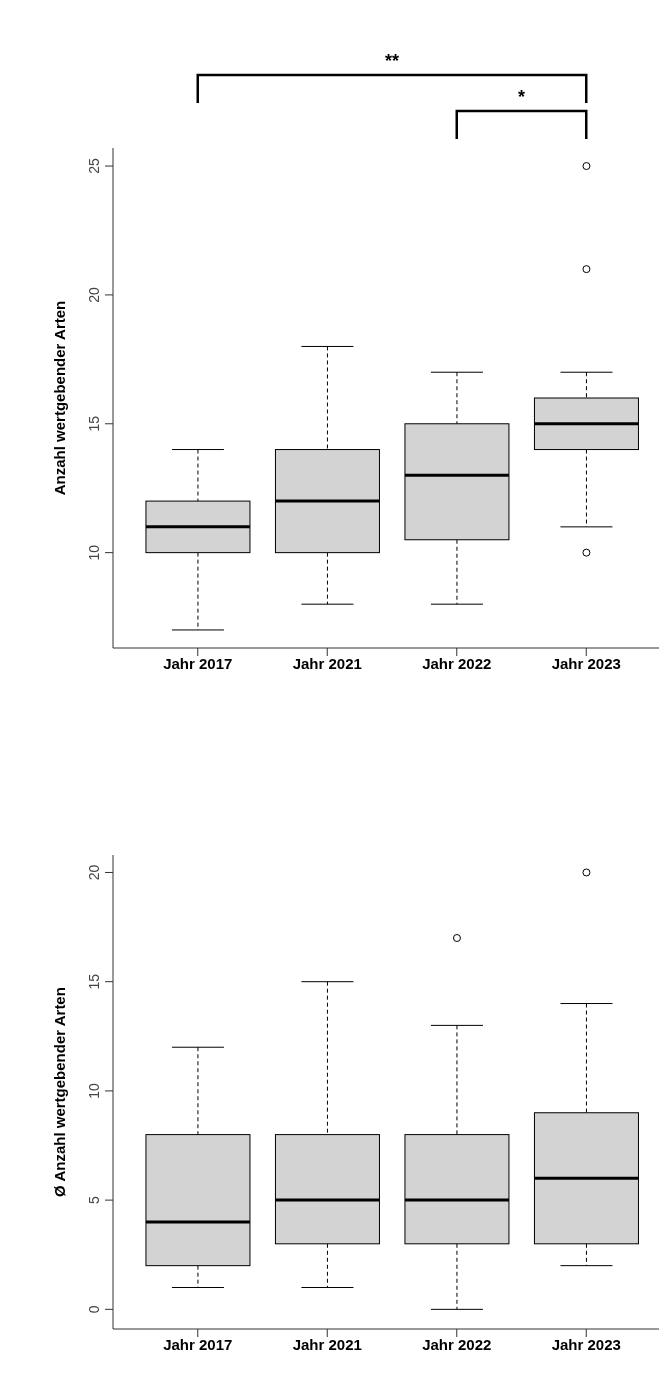 Image resolution: width=661 pixels, height=1380 pixels. Describe the element at coordinates (94, 1309) in the screenshot. I see `y-tick-label: 0` at that location.